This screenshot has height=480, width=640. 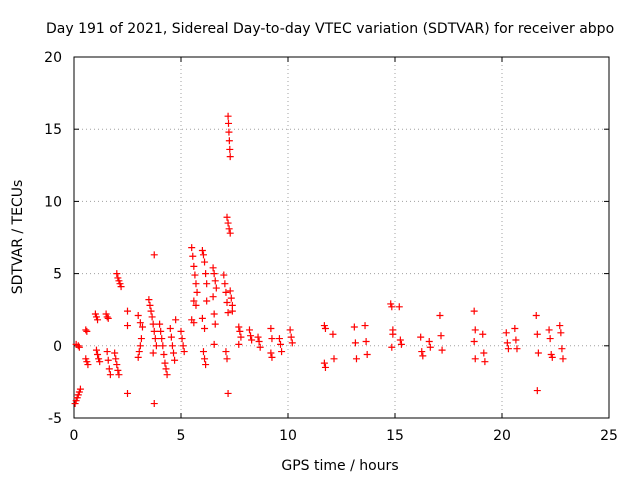 I want to click on y-tick-label: 10, so click(x=53, y=202).